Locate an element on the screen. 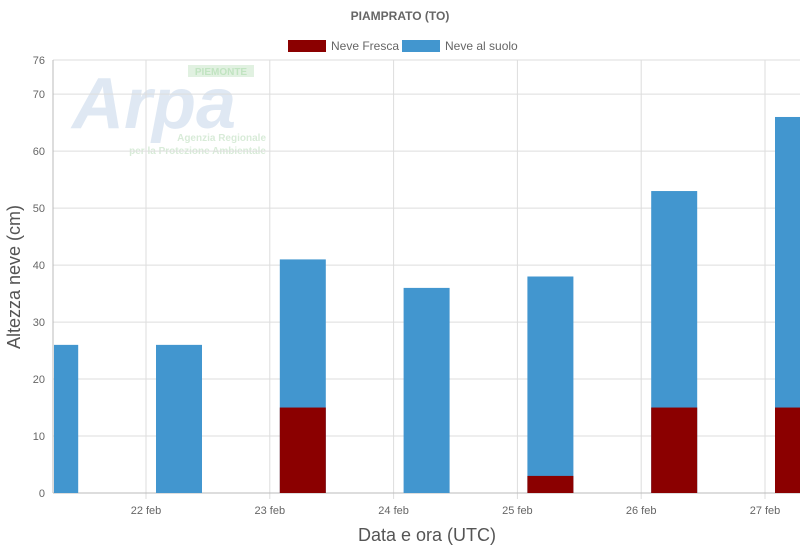 The width and height of the screenshot is (800, 550). legend-swatch-neve-fresca is located at coordinates (307, 46).